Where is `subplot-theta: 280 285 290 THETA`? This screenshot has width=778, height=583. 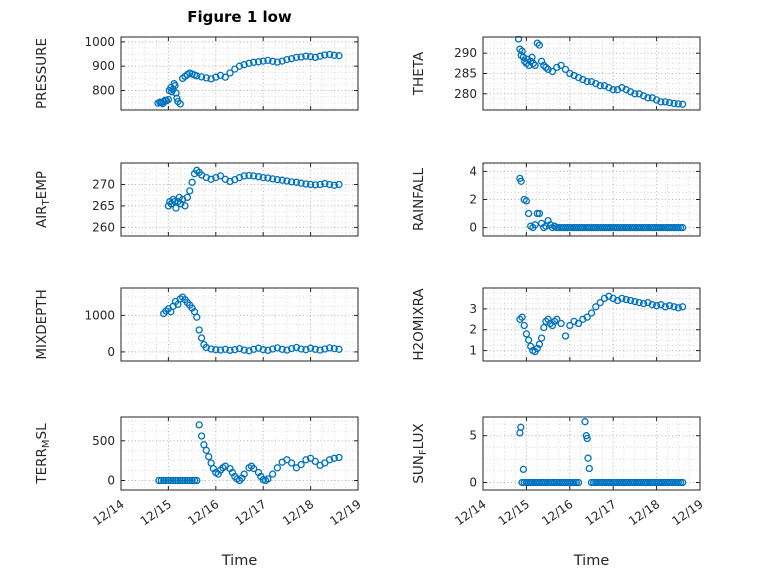
subplot-theta: 280 285 290 THETA is located at coordinates (556, 73).